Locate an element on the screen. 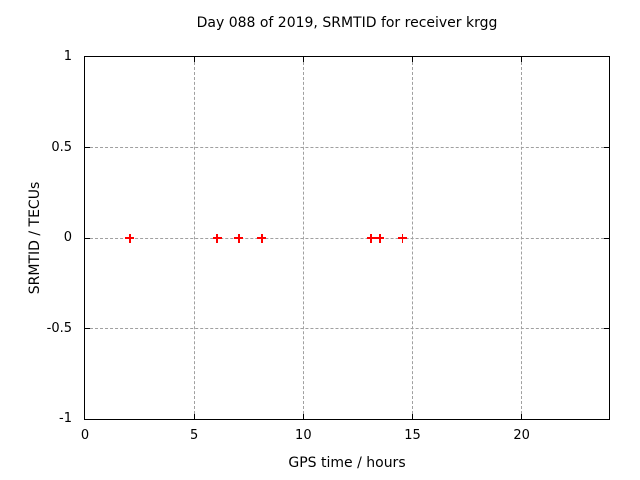 The image size is (640, 480). x-tick-label: 20 is located at coordinates (521, 435).